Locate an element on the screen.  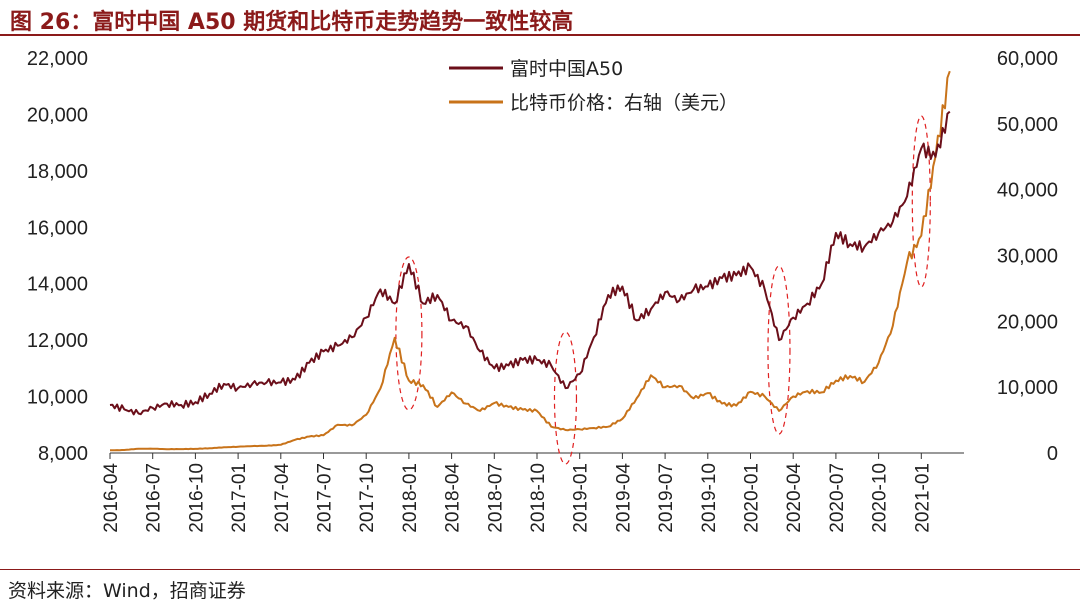
x-axis-tick-label: 2020-07 is located at coordinates (837, 498).